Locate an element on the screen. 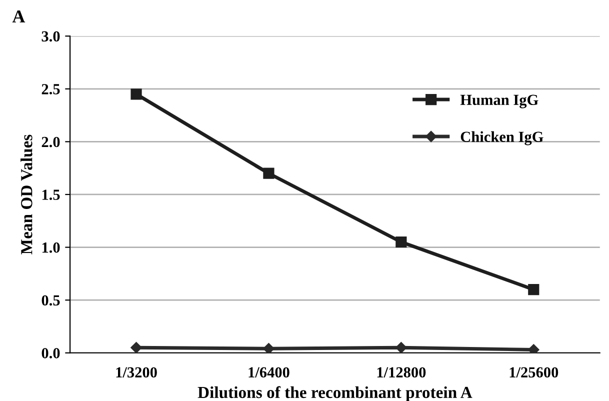 The height and width of the screenshot is (401, 609). x-tick-label: 1/25600 is located at coordinates (534, 372).